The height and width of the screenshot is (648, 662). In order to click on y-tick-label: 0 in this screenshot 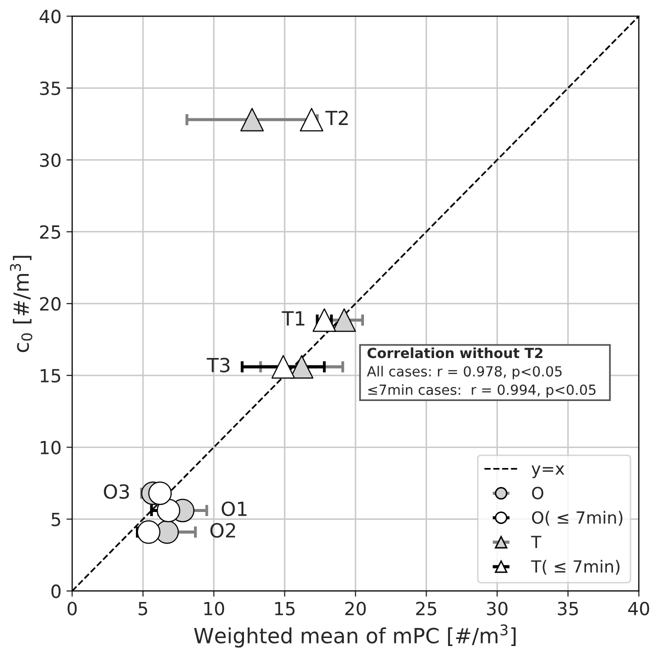, I will do `click(56, 591)`.